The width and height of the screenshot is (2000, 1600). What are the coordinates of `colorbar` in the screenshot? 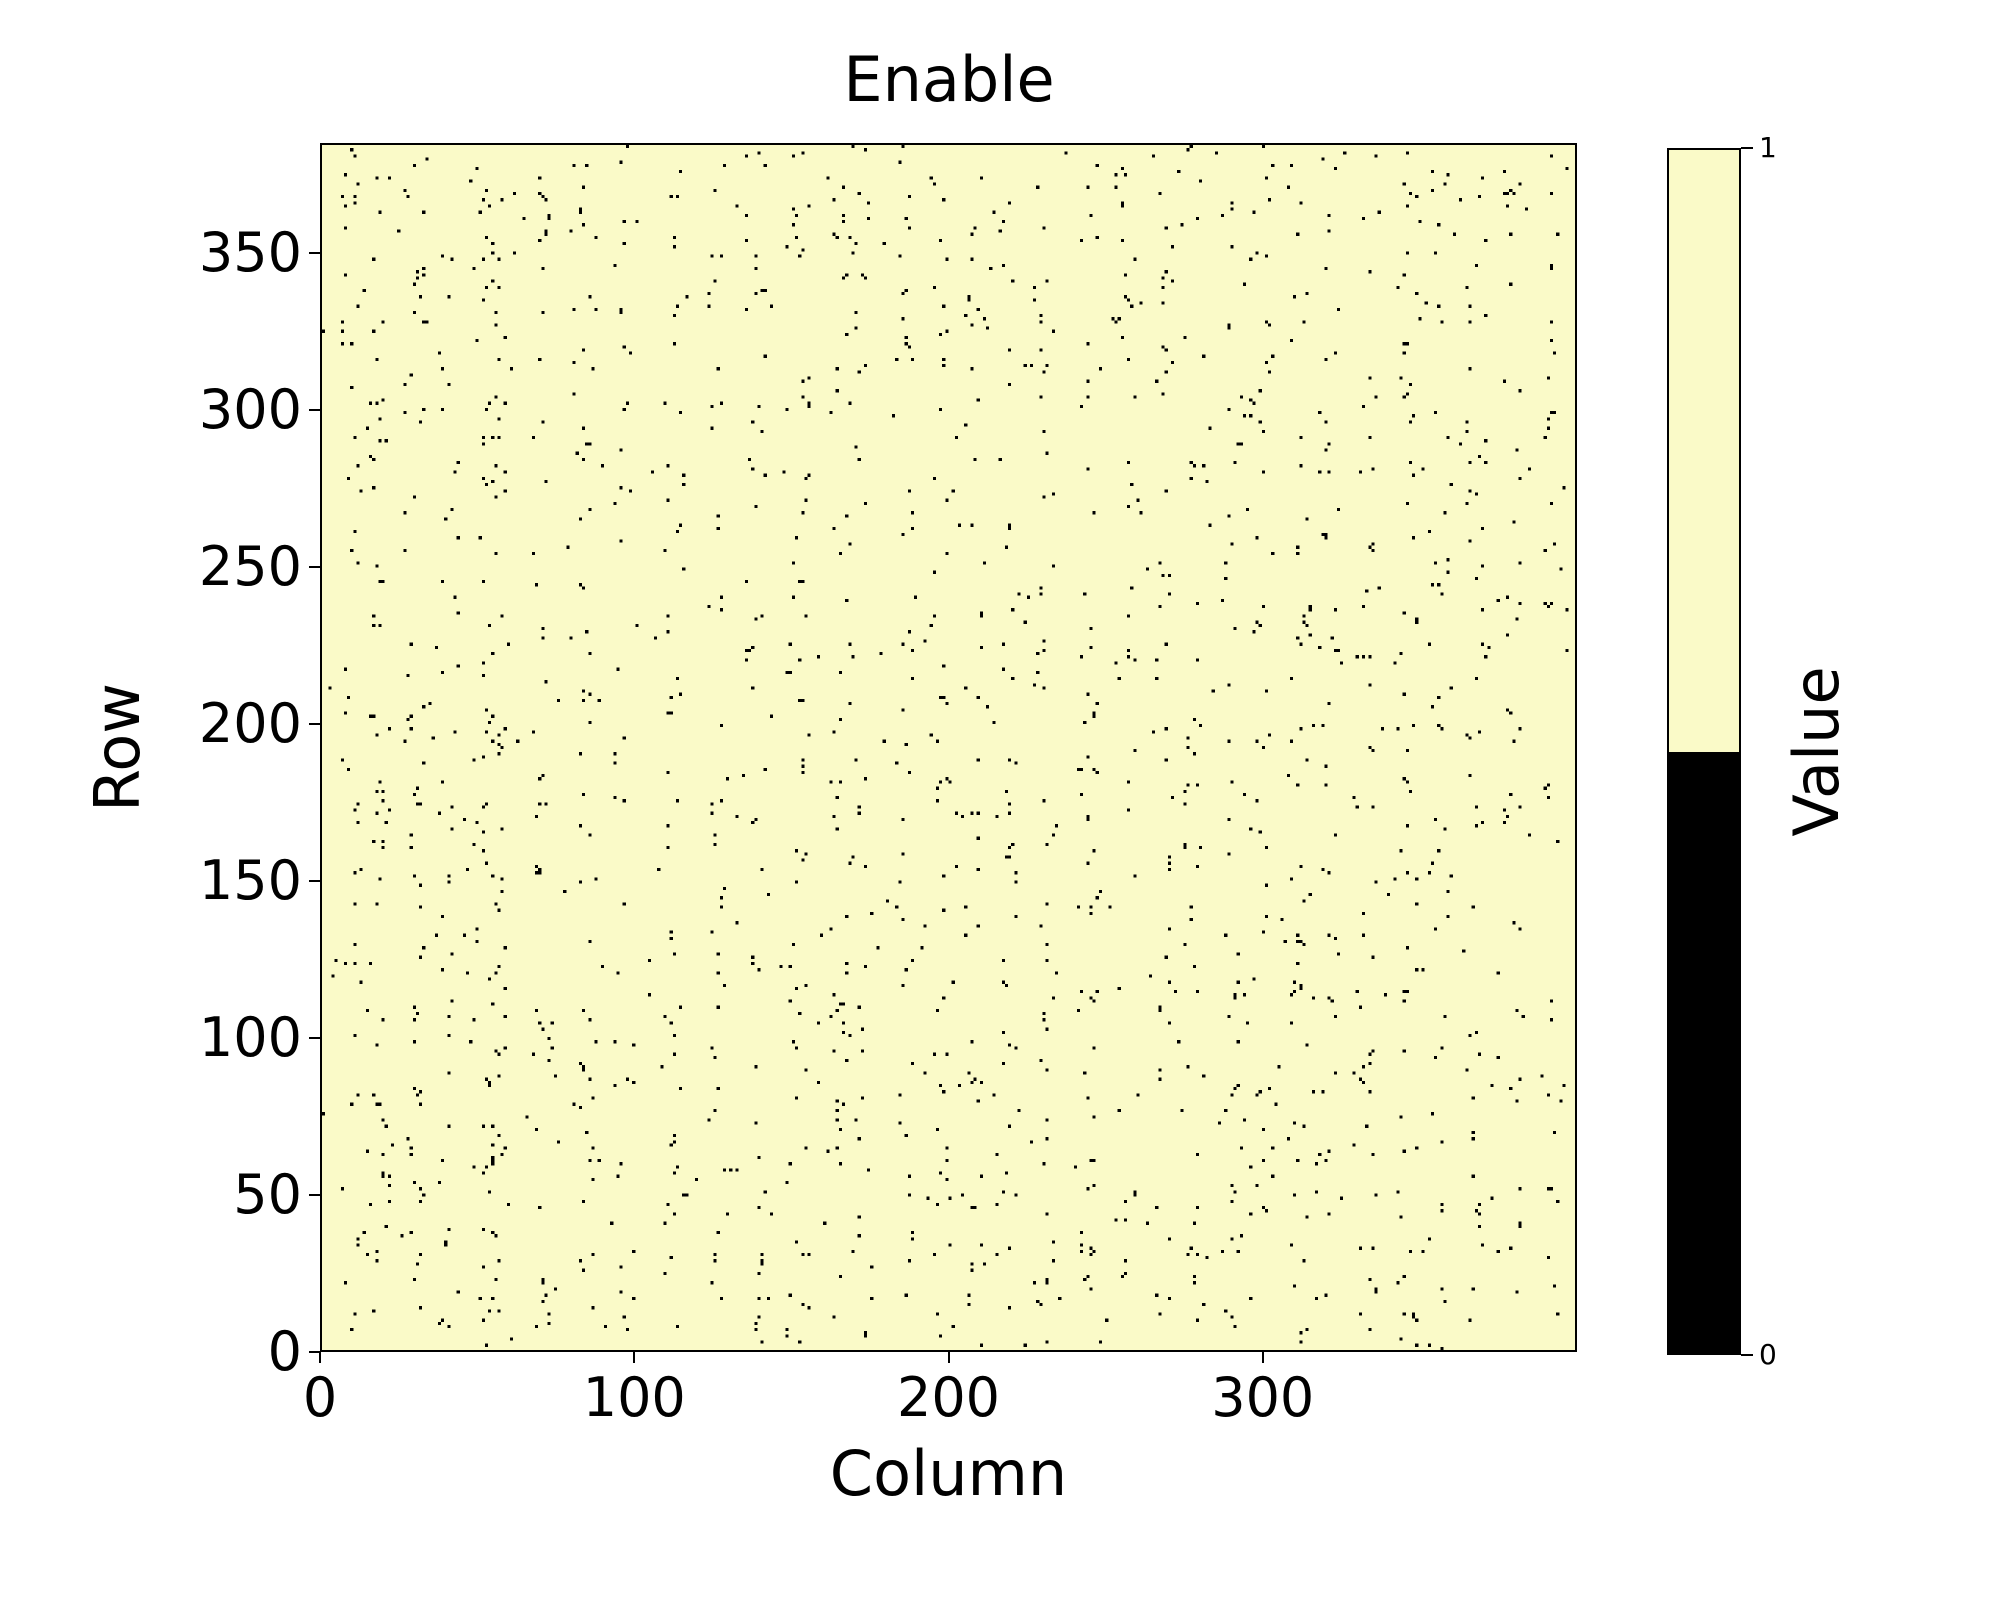 It's located at (1704, 751).